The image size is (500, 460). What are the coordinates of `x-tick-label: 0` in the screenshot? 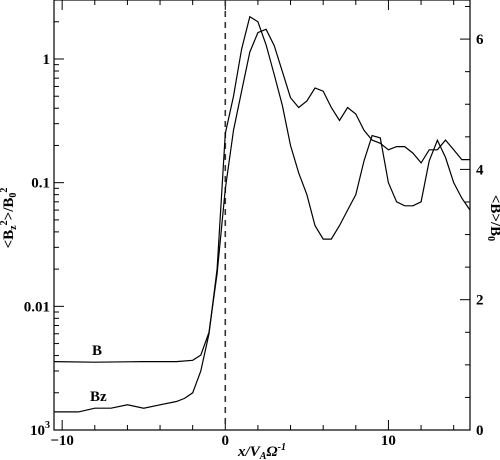 It's located at (226, 441).